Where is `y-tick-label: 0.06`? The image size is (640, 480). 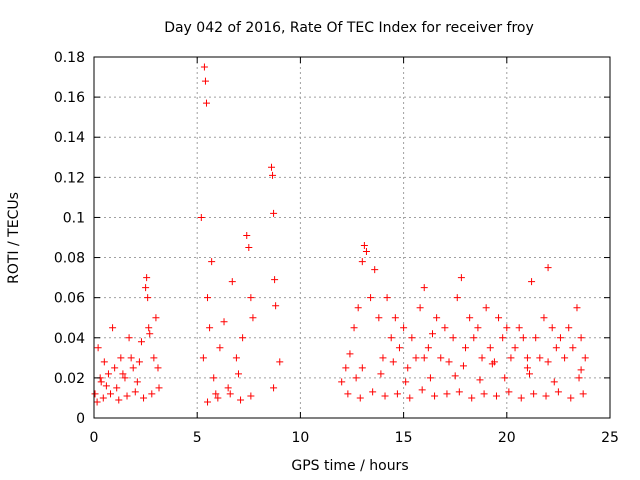
y-tick-label: 0.06 is located at coordinates (69, 299).